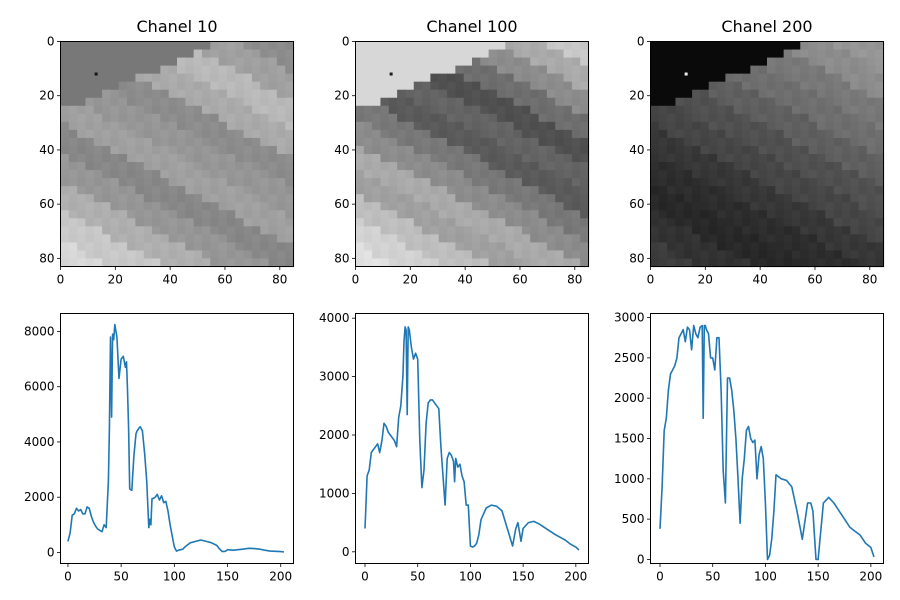 This screenshot has height=600, width=900. Describe the element at coordinates (39, 387) in the screenshot. I see `y-tick-label: 6000` at that location.